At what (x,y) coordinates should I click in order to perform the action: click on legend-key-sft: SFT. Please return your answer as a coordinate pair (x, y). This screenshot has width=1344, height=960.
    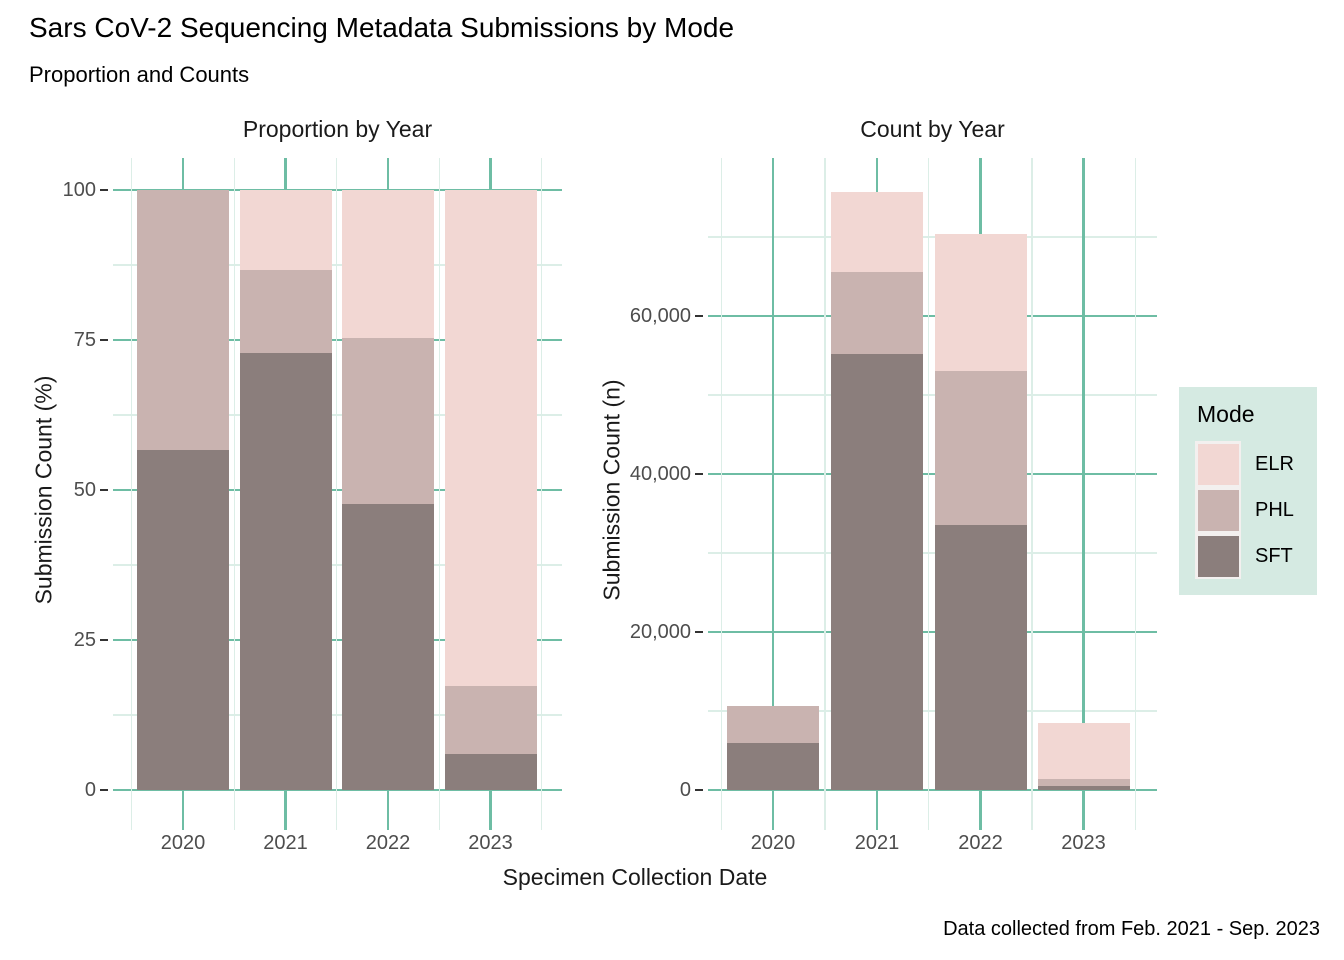
    Looking at the image, I should click on (1244, 556).